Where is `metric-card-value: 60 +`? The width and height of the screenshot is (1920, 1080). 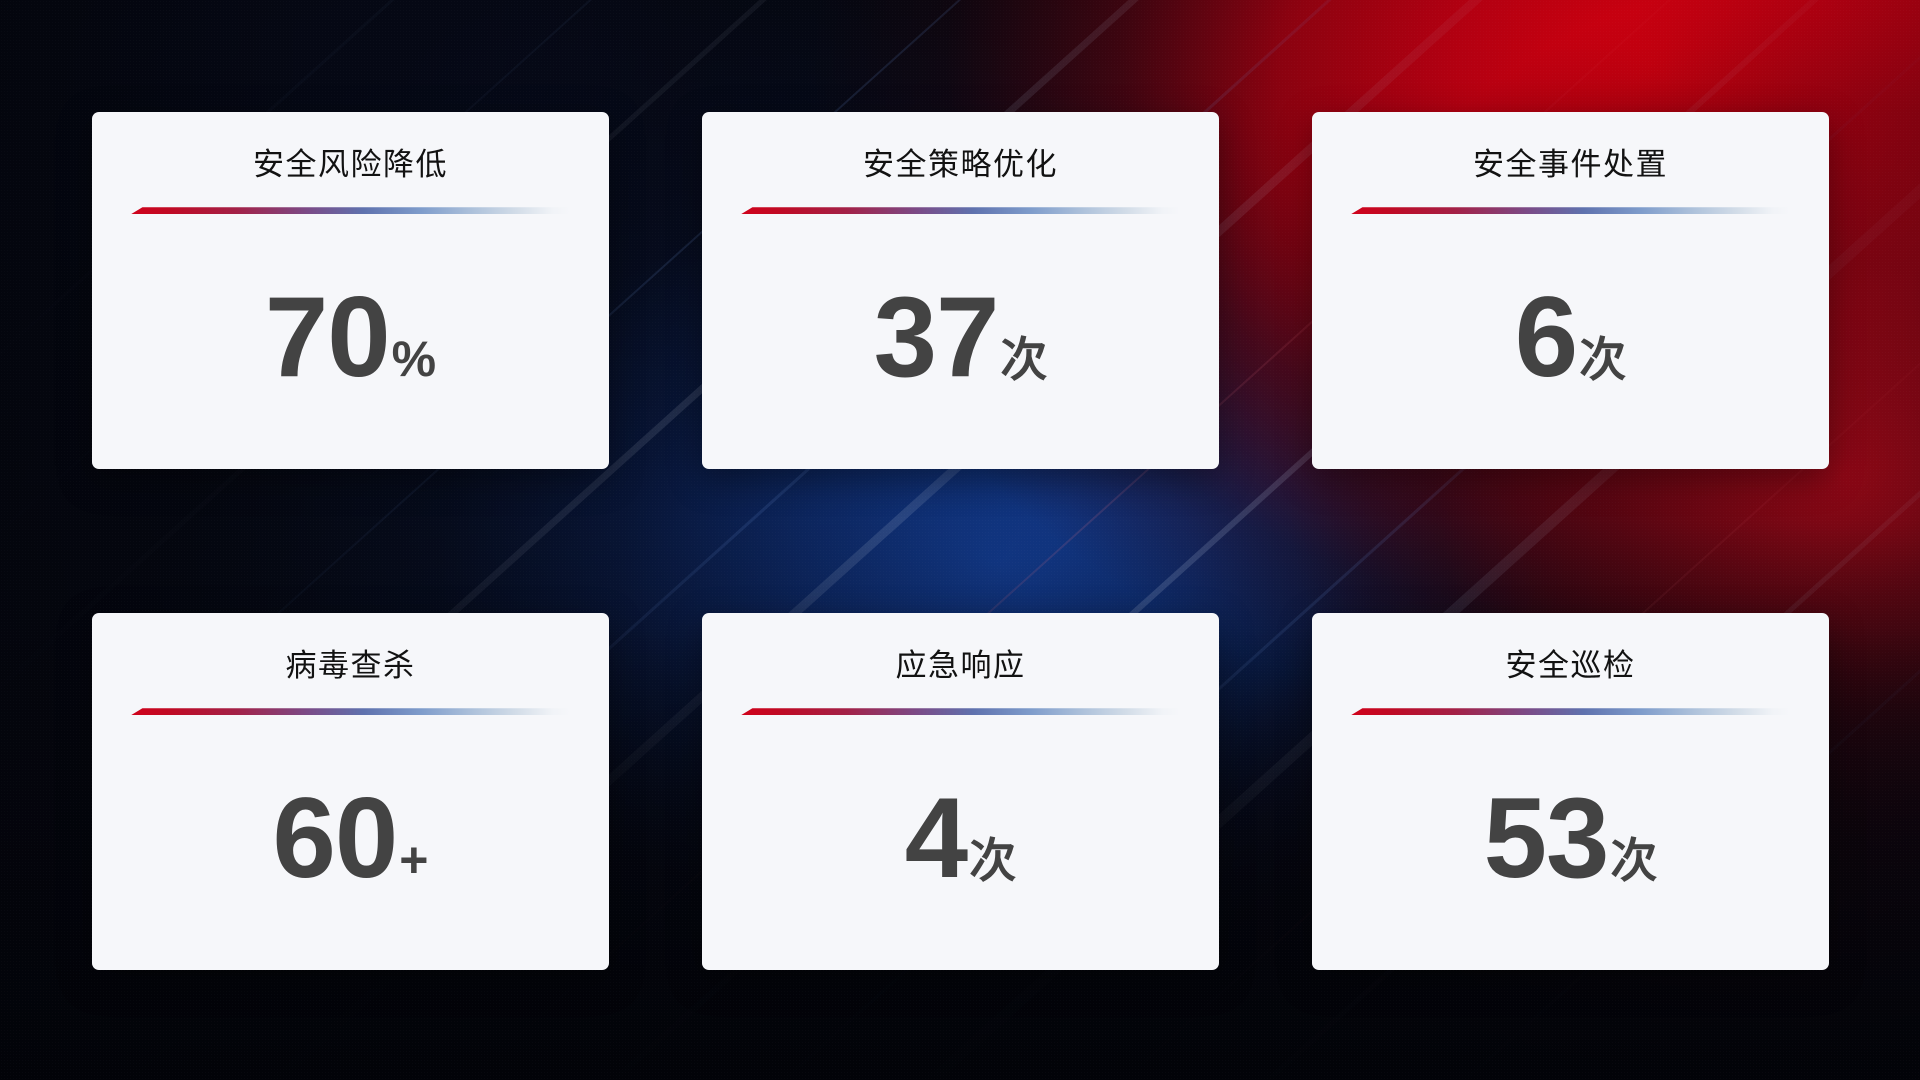 metric-card-value: 60 + is located at coordinates (350, 839).